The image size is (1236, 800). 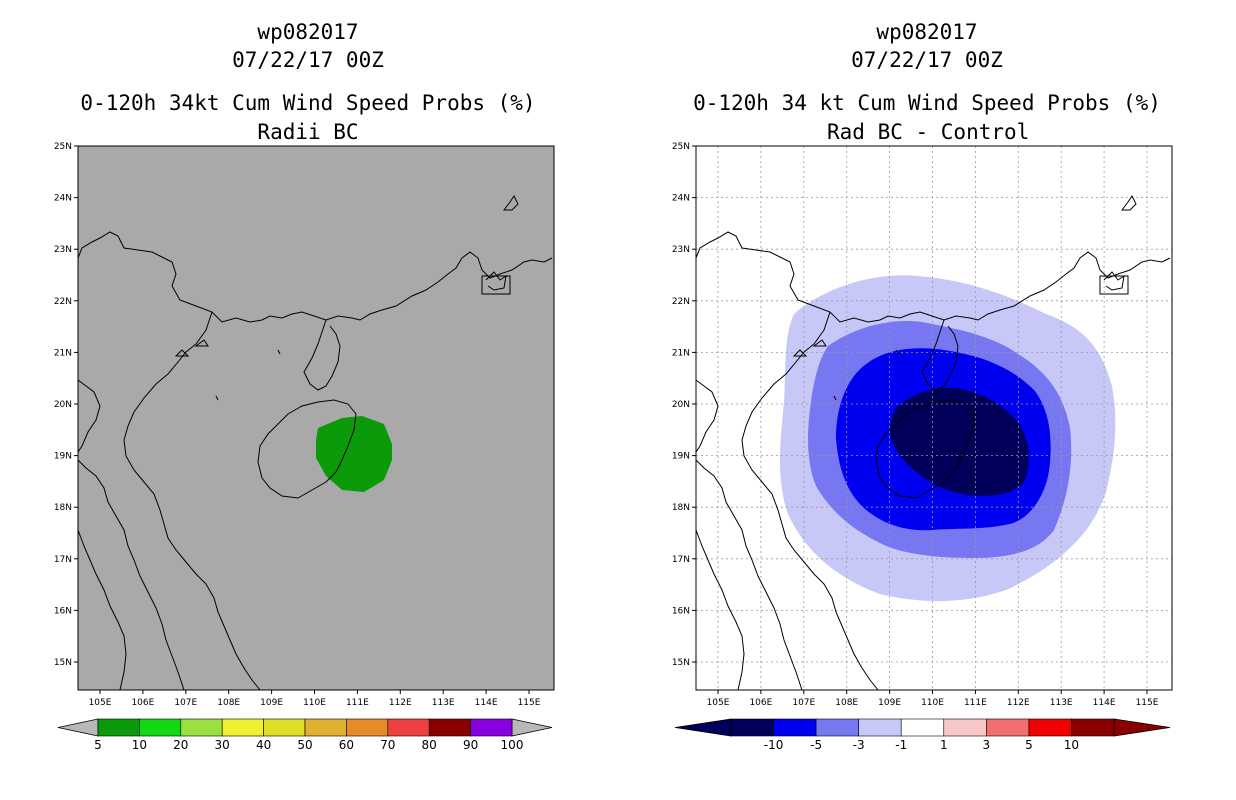 What do you see at coordinates (78, 727) in the screenshot?
I see `left-colorbar-arrow-low` at bounding box center [78, 727].